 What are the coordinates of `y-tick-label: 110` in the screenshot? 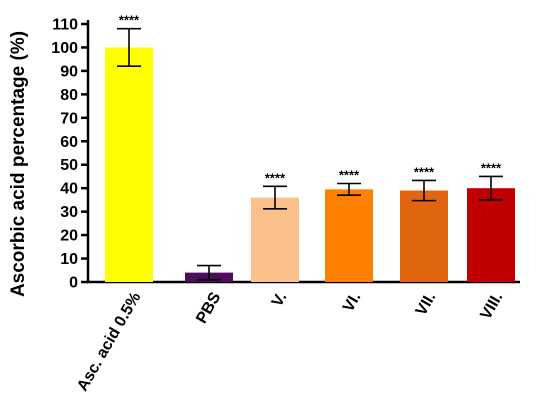 It's located at (65, 25).